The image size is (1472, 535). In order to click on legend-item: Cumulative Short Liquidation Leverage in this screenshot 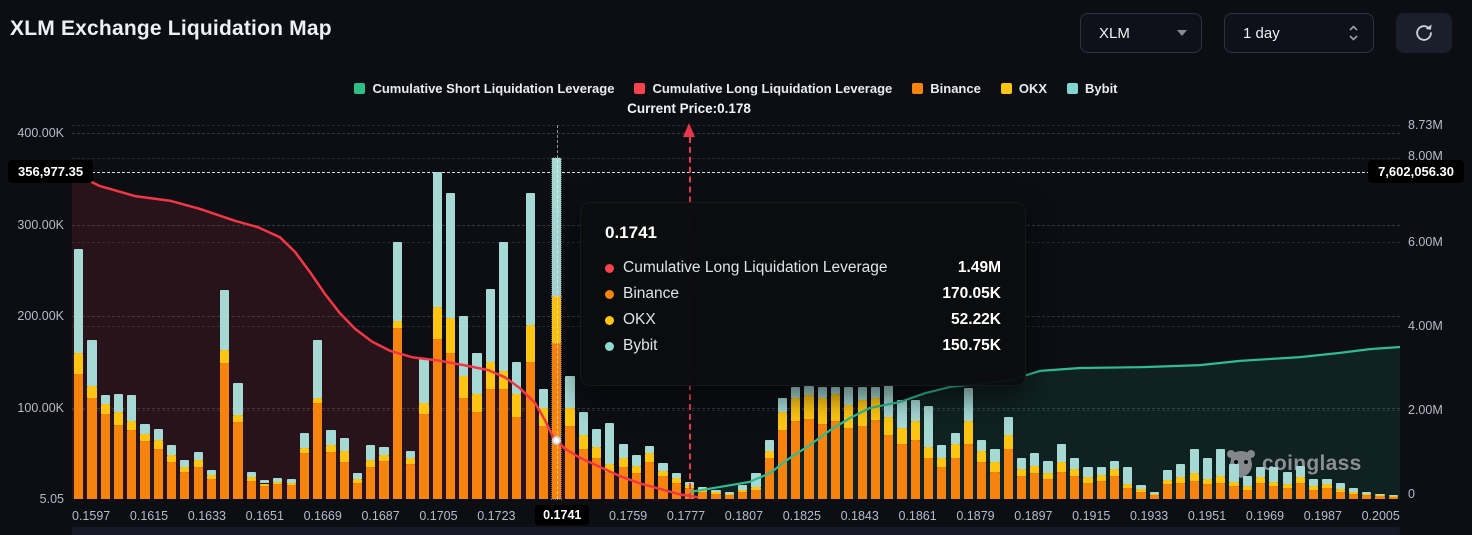, I will do `click(484, 88)`.